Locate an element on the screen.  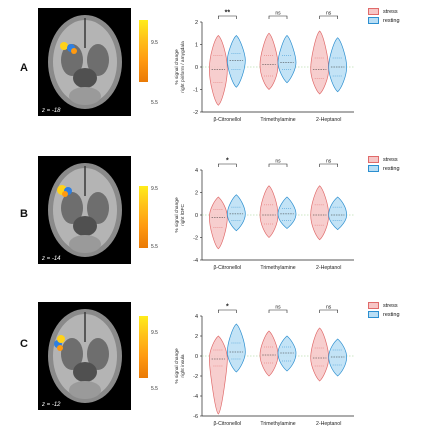
brain-slice-image: z = -12 is located at coordinates (84, 356).